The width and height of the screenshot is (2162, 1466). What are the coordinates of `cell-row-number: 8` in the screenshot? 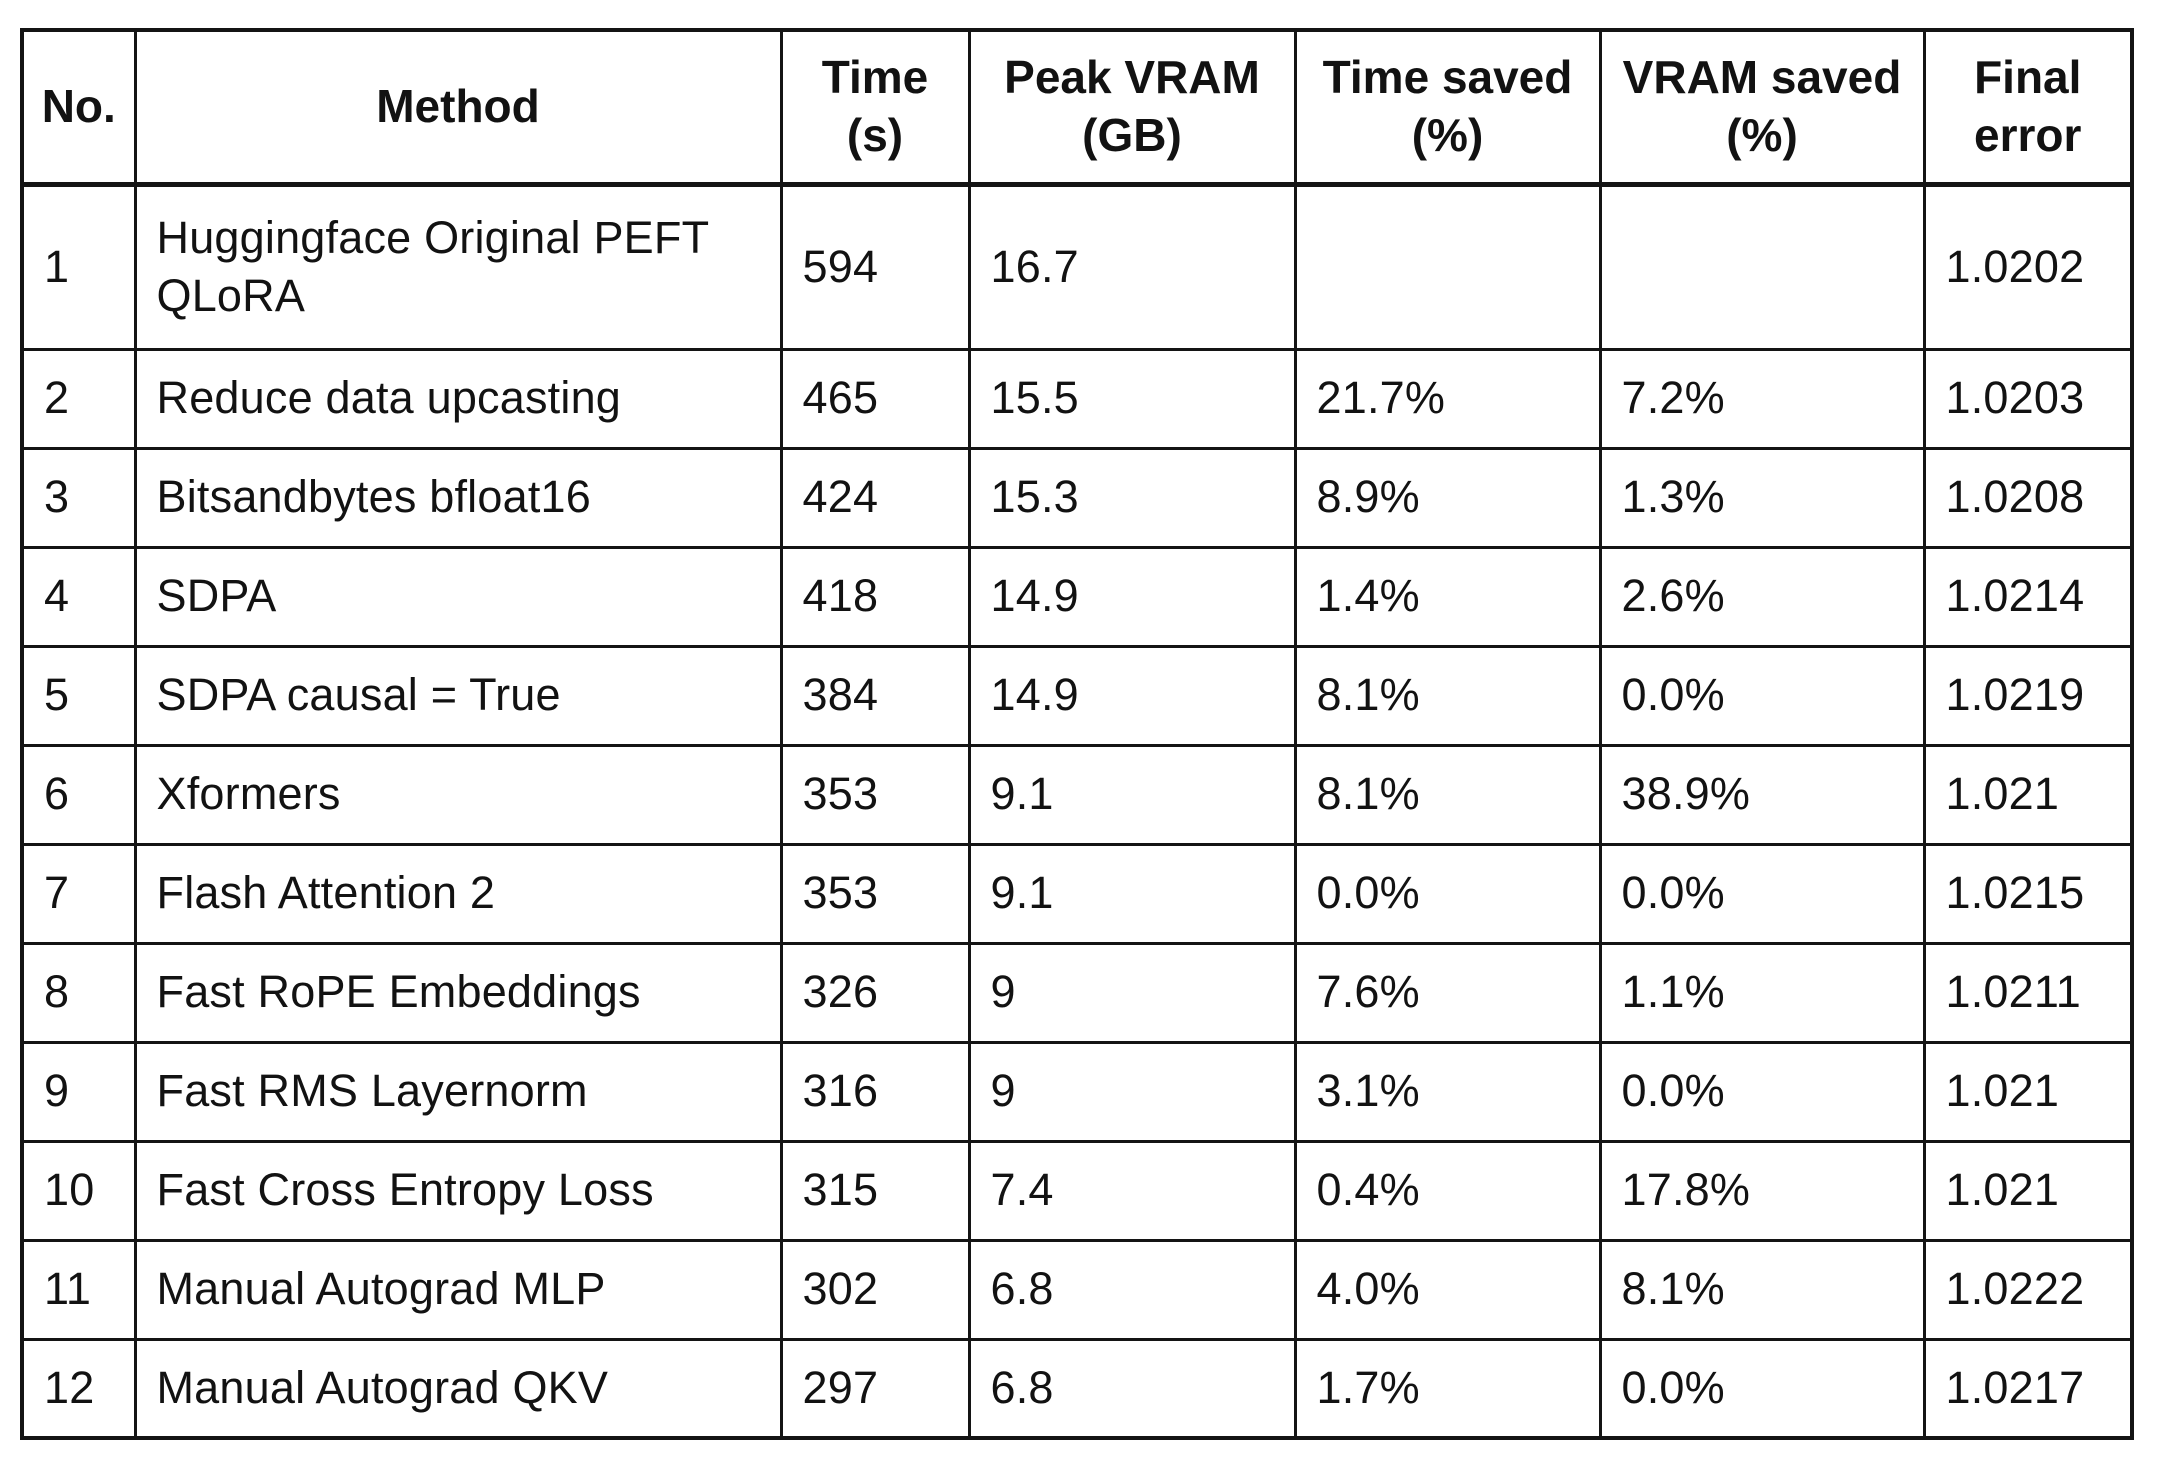 It's located at (78, 992).